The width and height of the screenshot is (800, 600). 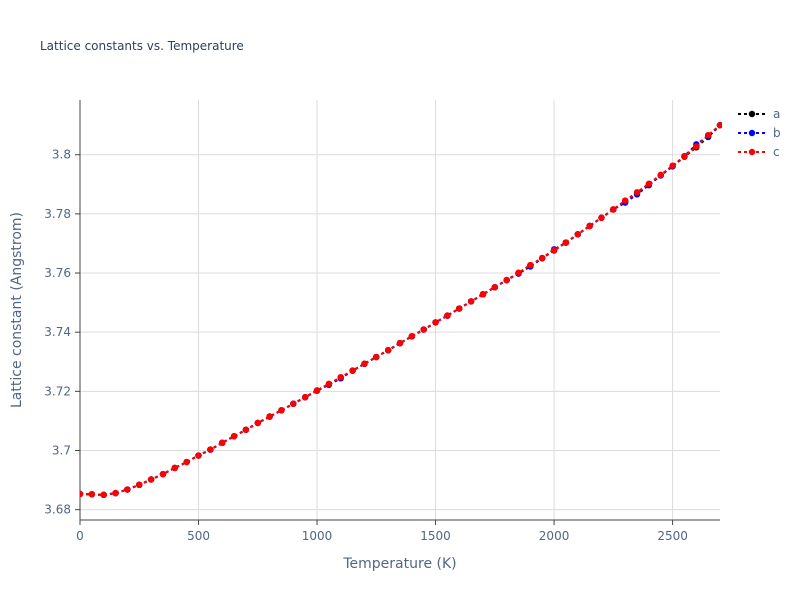 I want to click on y-tick-label: 3.78, so click(x=57, y=214).